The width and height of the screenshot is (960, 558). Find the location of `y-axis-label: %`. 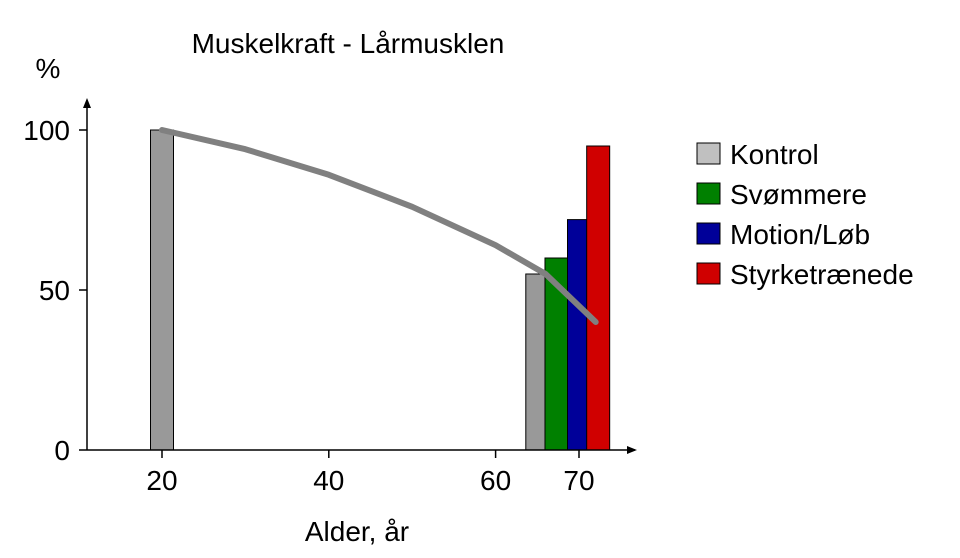

y-axis-label: % is located at coordinates (48, 68).